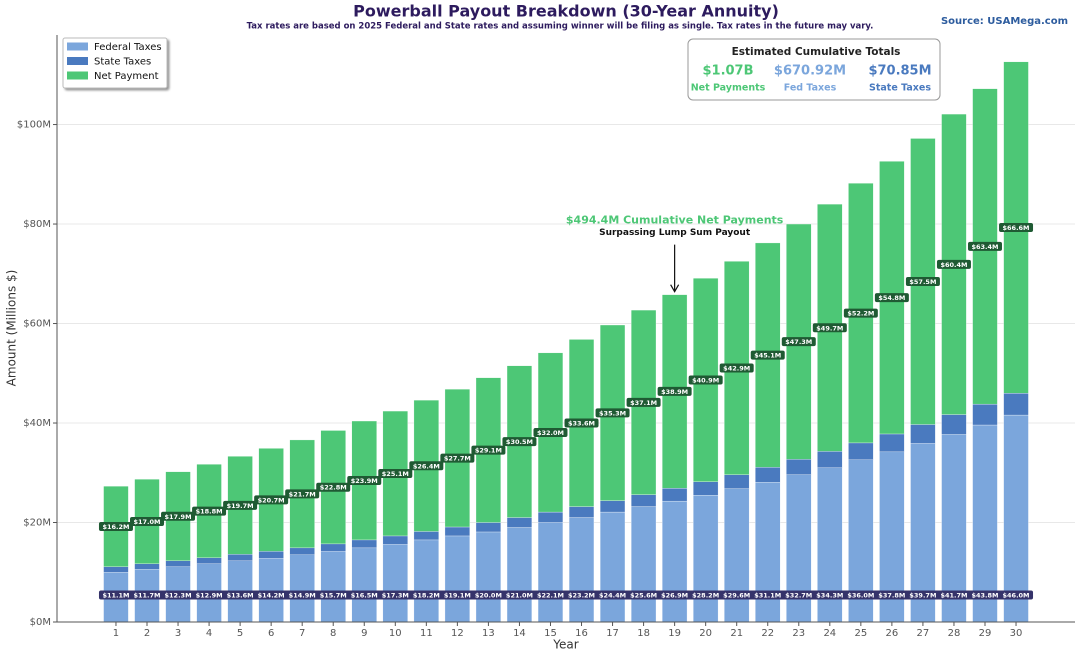  Describe the element at coordinates (364, 480) in the screenshot. I see `net-label: $23.9M` at that location.